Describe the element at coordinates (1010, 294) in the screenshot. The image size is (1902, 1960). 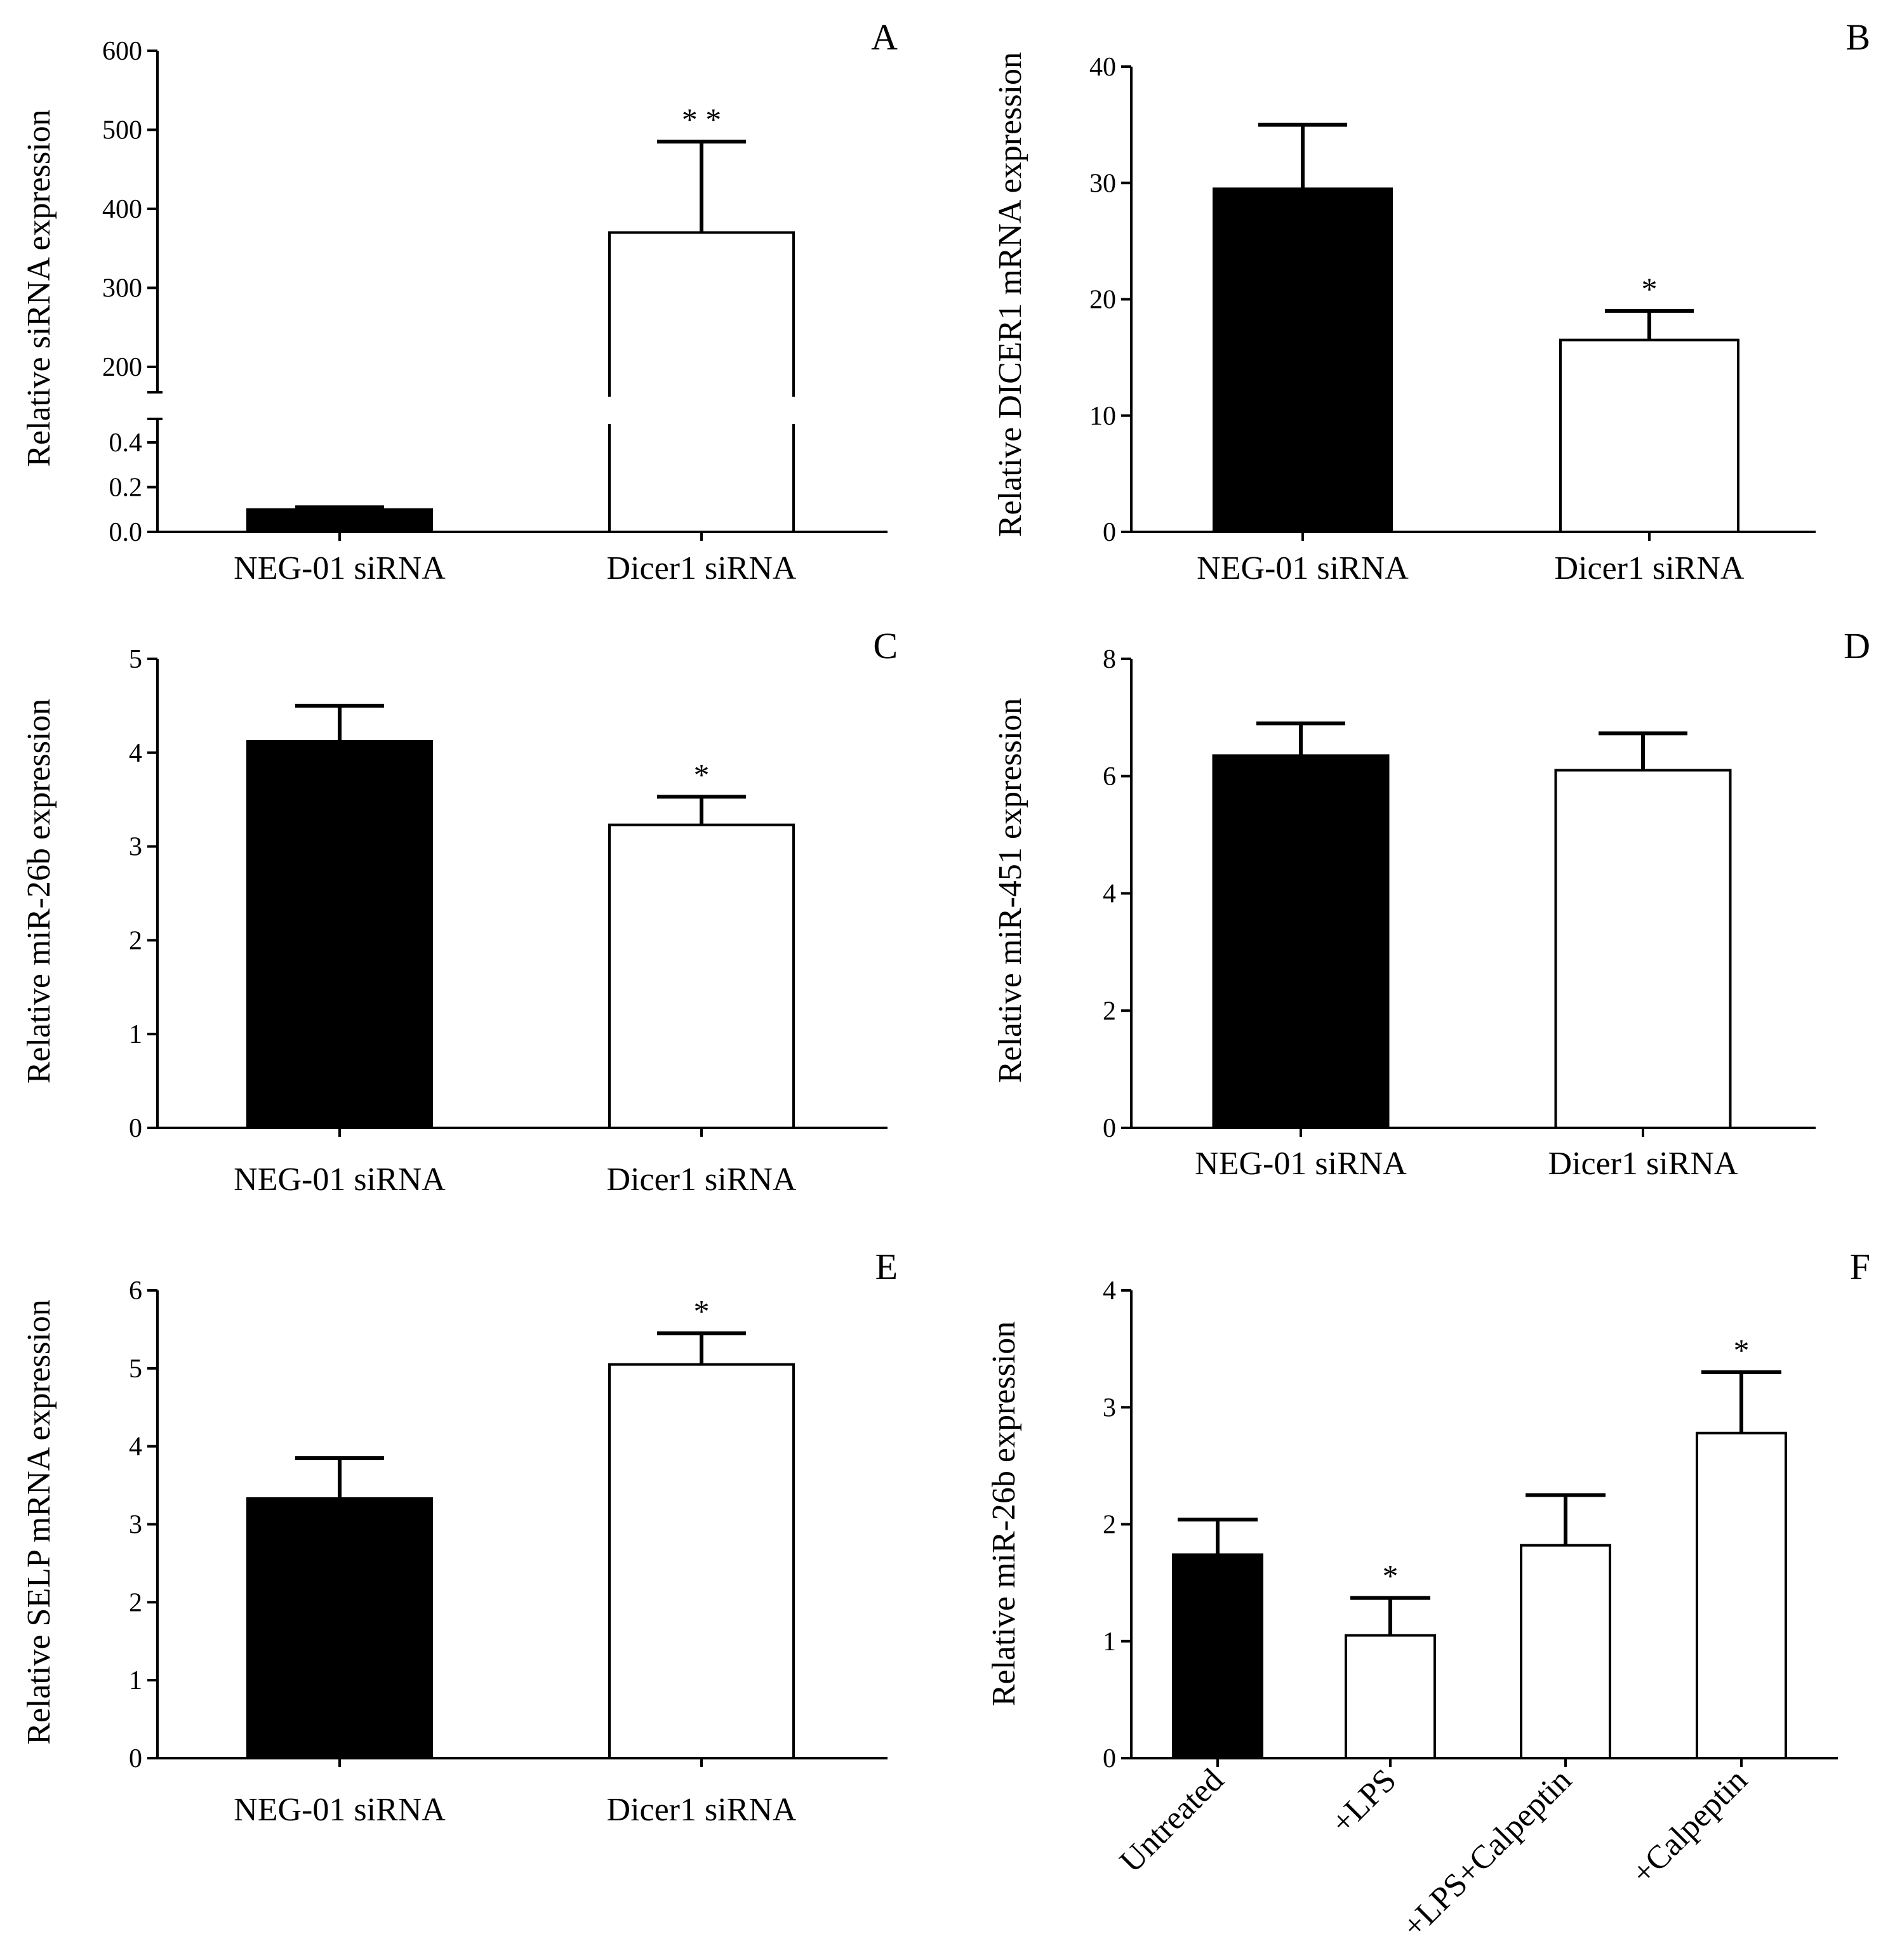
I see `y-axis-label-B: Relative DICER1 mRNA expression` at that location.